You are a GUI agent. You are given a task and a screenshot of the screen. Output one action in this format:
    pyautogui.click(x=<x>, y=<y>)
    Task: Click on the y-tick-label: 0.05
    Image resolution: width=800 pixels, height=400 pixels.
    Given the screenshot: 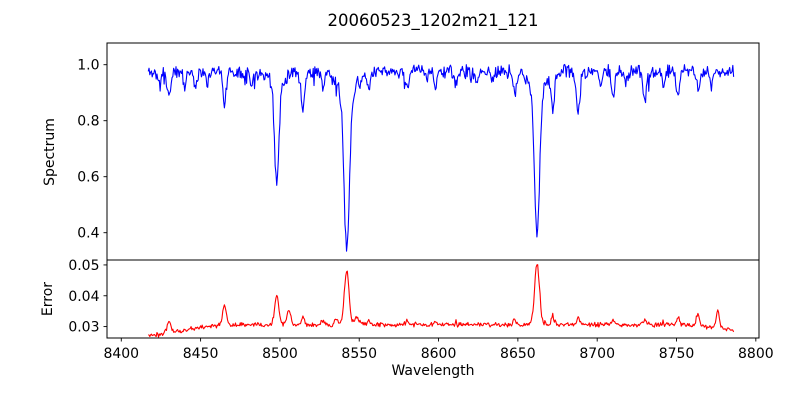 What is the action you would take?
    pyautogui.click(x=83, y=266)
    